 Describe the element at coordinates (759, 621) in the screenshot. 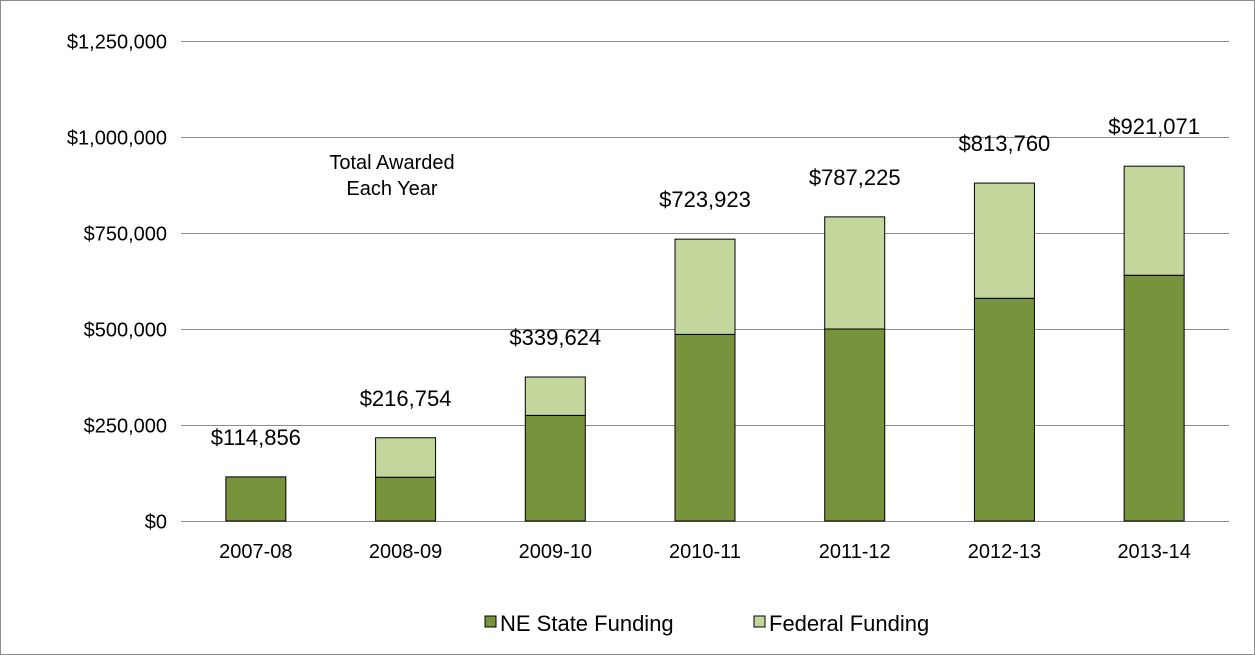

I see `legend-swatch-federal-funding` at that location.